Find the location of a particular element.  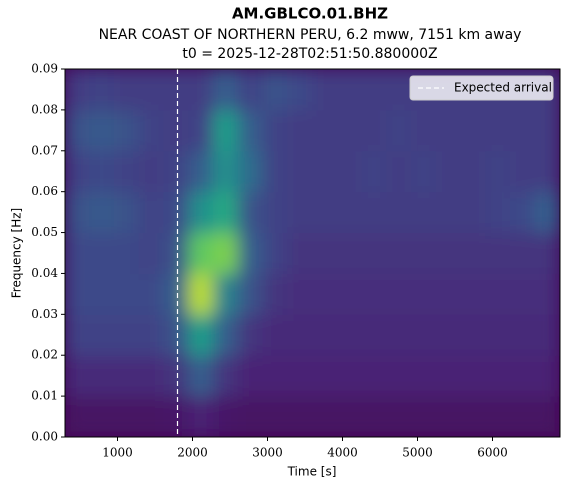

y-axis-label: Frequency [Hz] is located at coordinates (17, 253).